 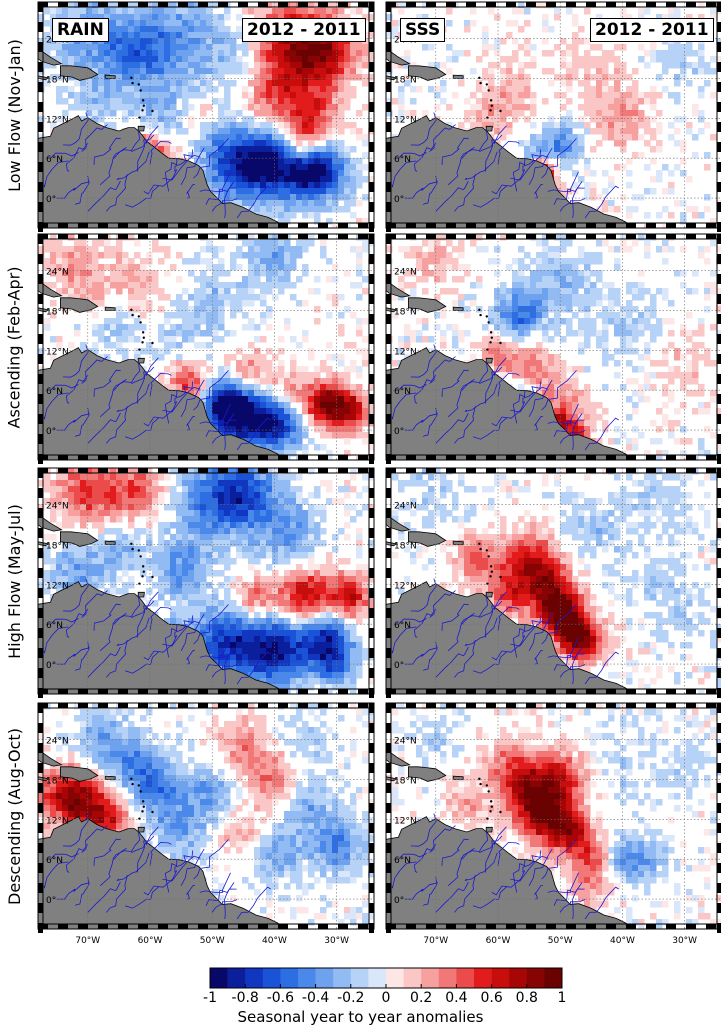 What do you see at coordinates (421, 998) in the screenshot?
I see `colorbar-tick-label: 0.2` at bounding box center [421, 998].